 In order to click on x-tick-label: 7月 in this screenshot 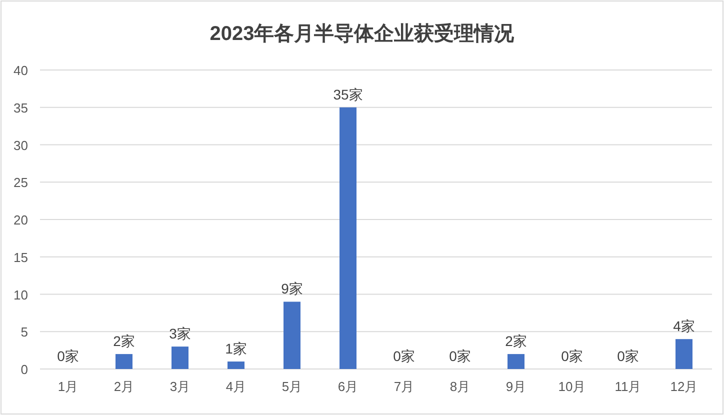, I will do `click(404, 386)`.